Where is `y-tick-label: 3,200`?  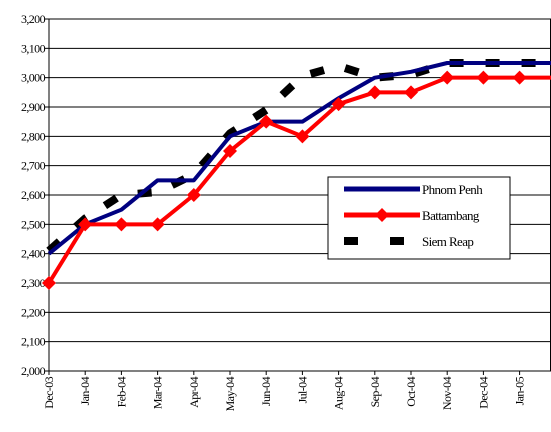
y-tick-label: 3,200 is located at coordinates (33, 19).